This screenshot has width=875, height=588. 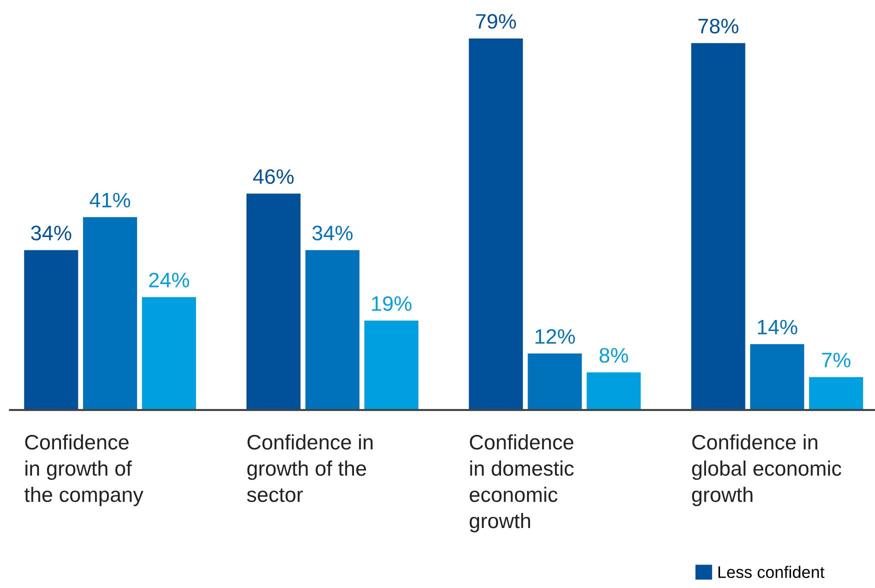 What do you see at coordinates (522, 483) in the screenshot?
I see `x-tick-label: Confidence in domestic economic growth` at bounding box center [522, 483].